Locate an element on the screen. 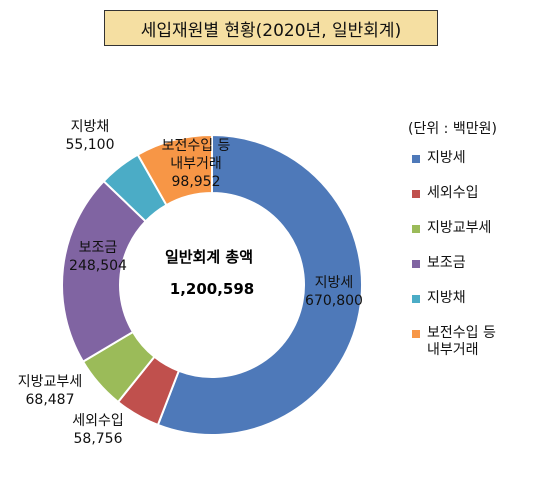  slice-label-1: 세외수입 58,756 is located at coordinates (98, 430).